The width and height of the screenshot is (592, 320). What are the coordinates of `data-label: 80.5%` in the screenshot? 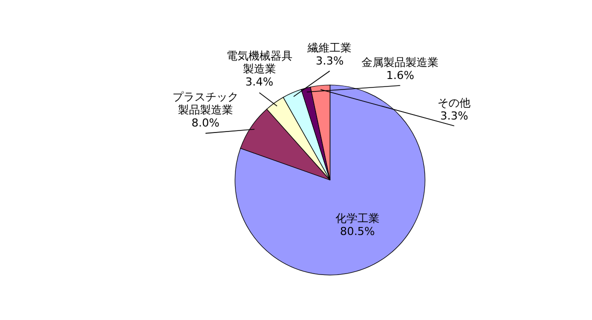 It's located at (357, 231).